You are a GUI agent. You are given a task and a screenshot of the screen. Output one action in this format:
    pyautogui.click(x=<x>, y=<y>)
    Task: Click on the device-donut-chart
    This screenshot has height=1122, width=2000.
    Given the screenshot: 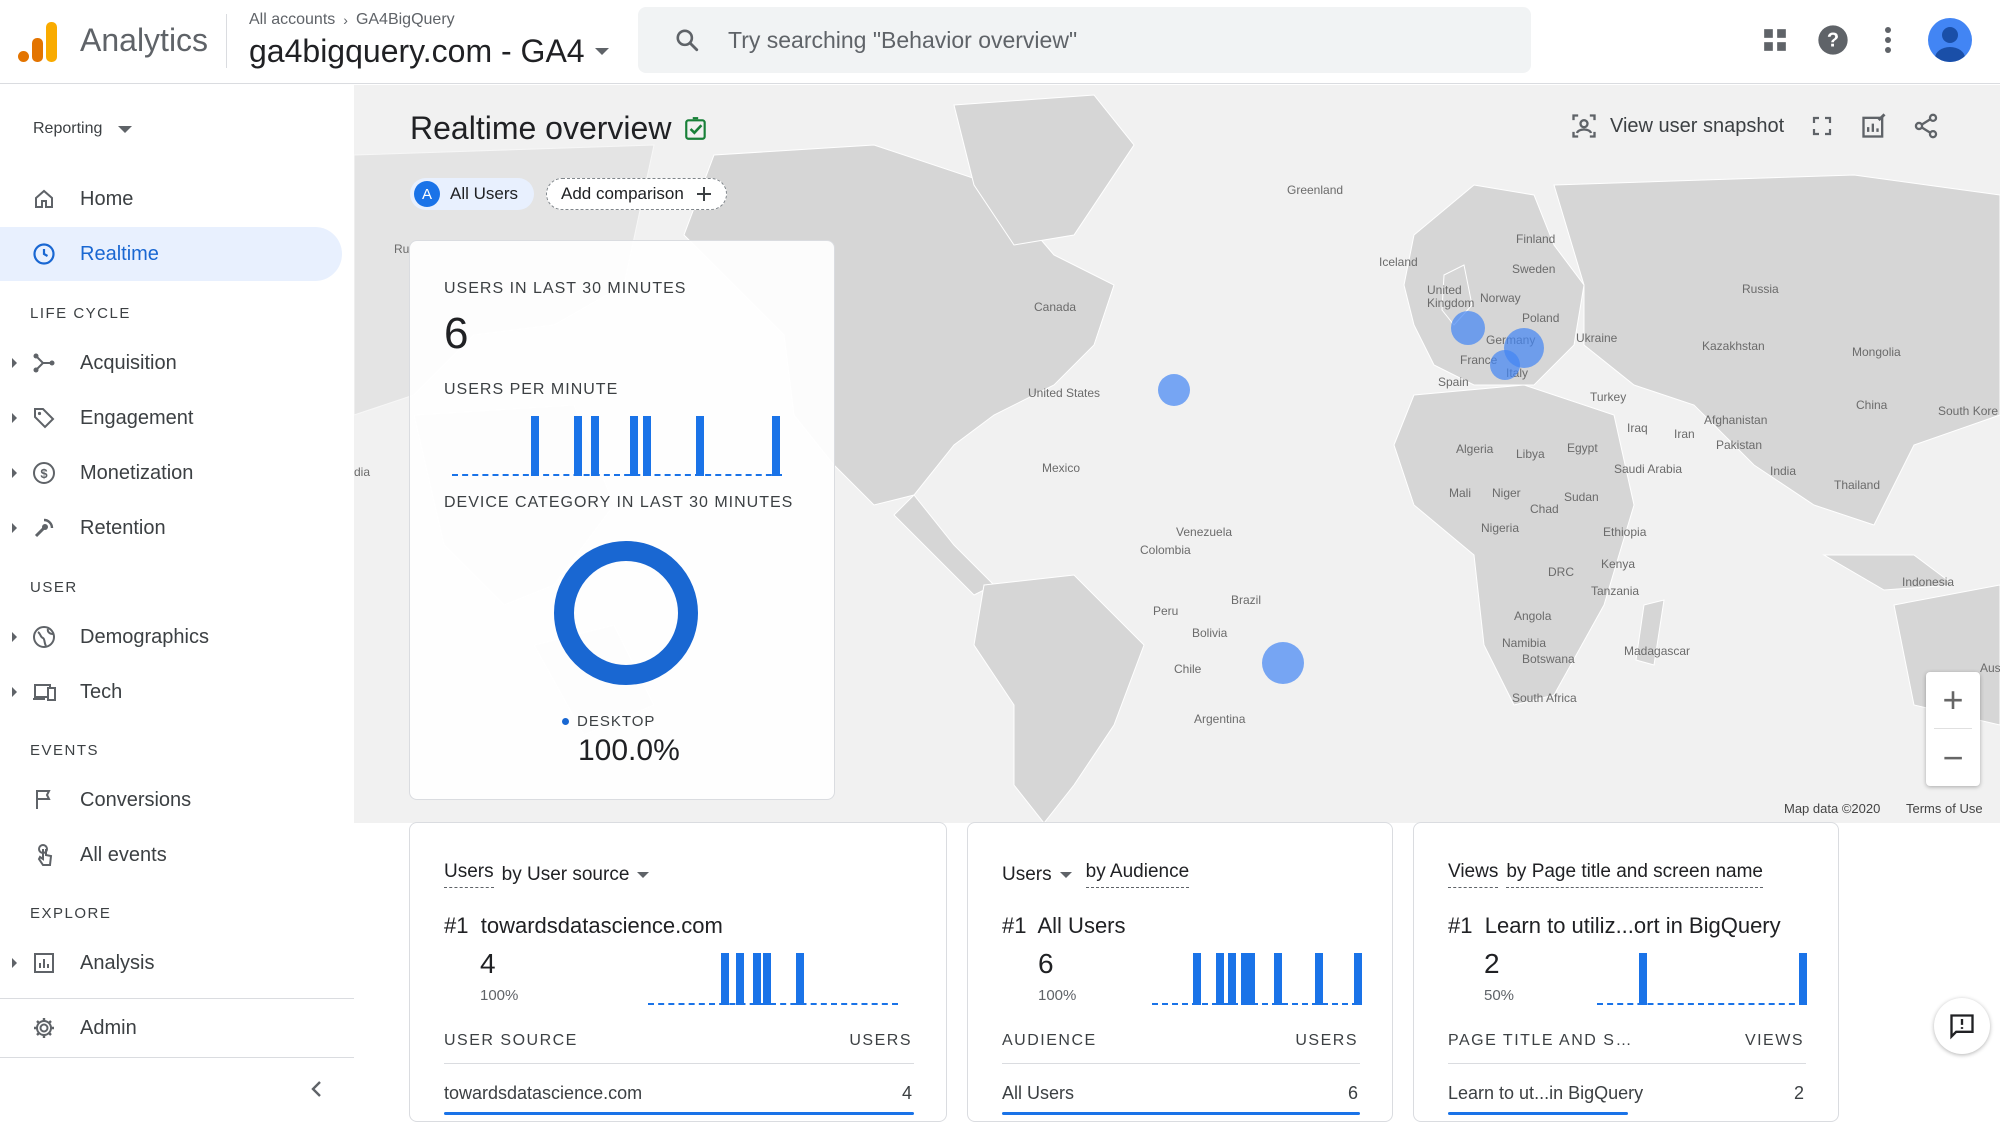 What is the action you would take?
    pyautogui.click(x=626, y=613)
    